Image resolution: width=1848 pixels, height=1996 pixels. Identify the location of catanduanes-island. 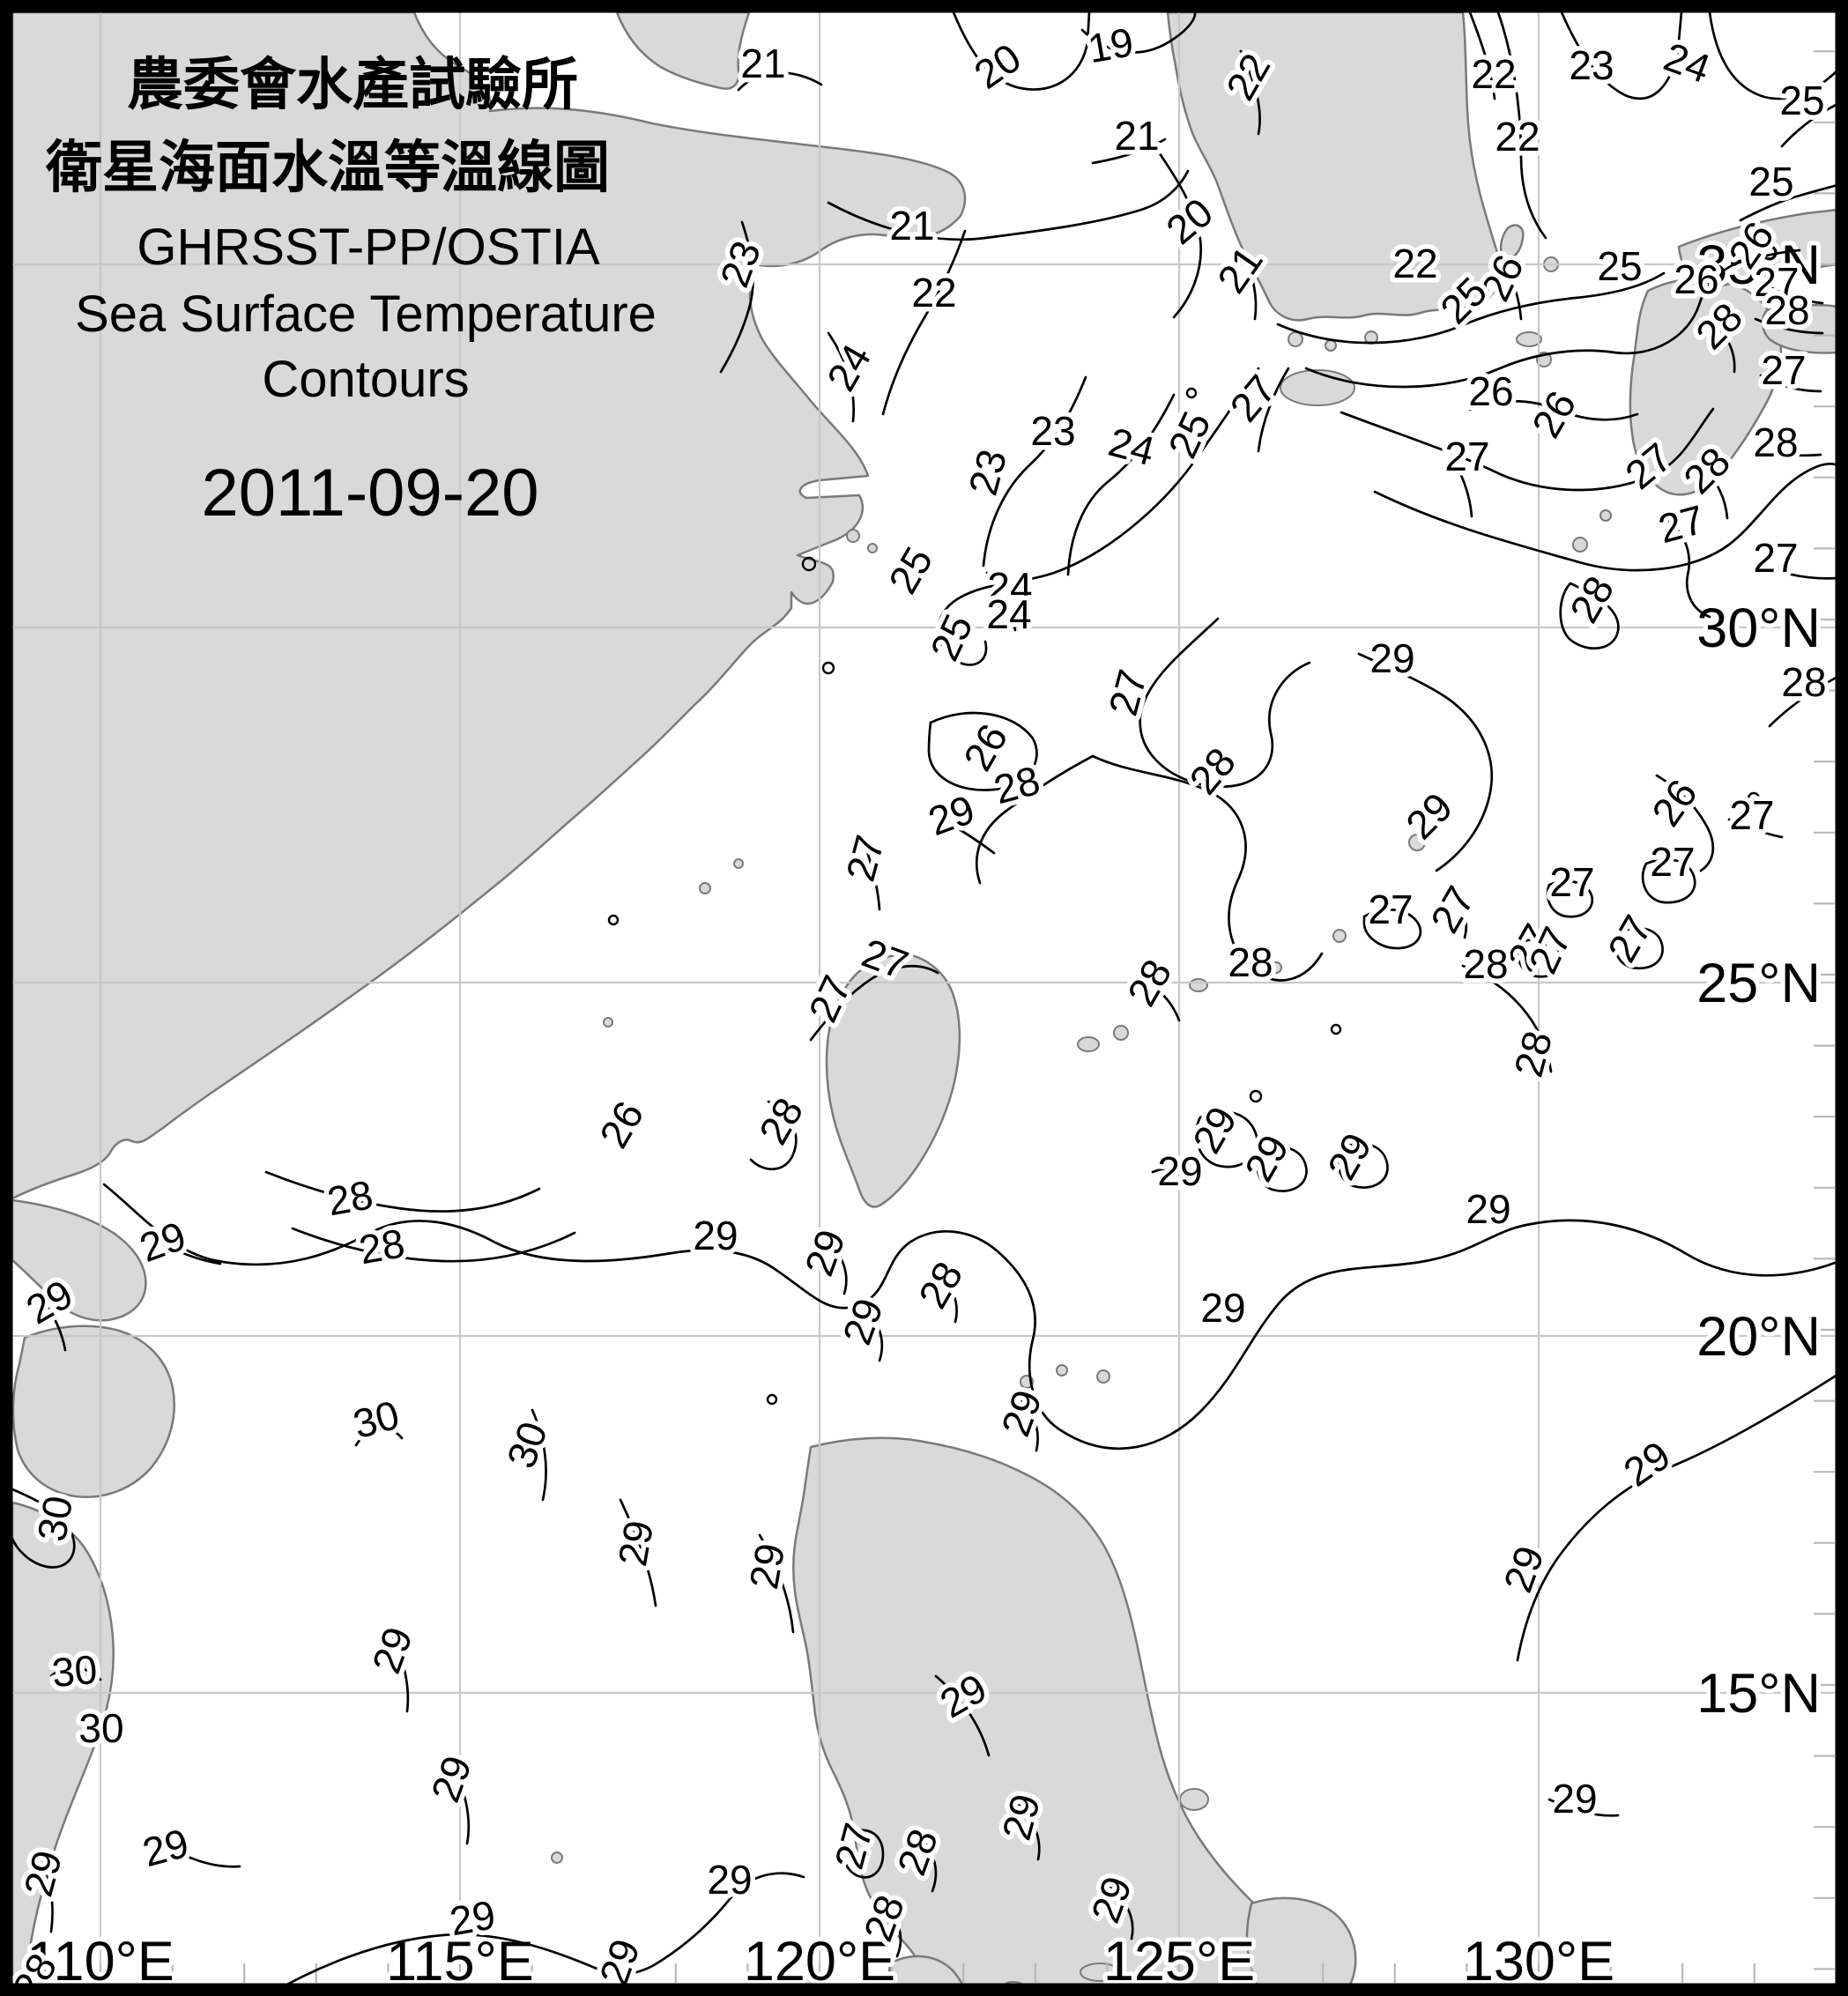
(1194, 1799).